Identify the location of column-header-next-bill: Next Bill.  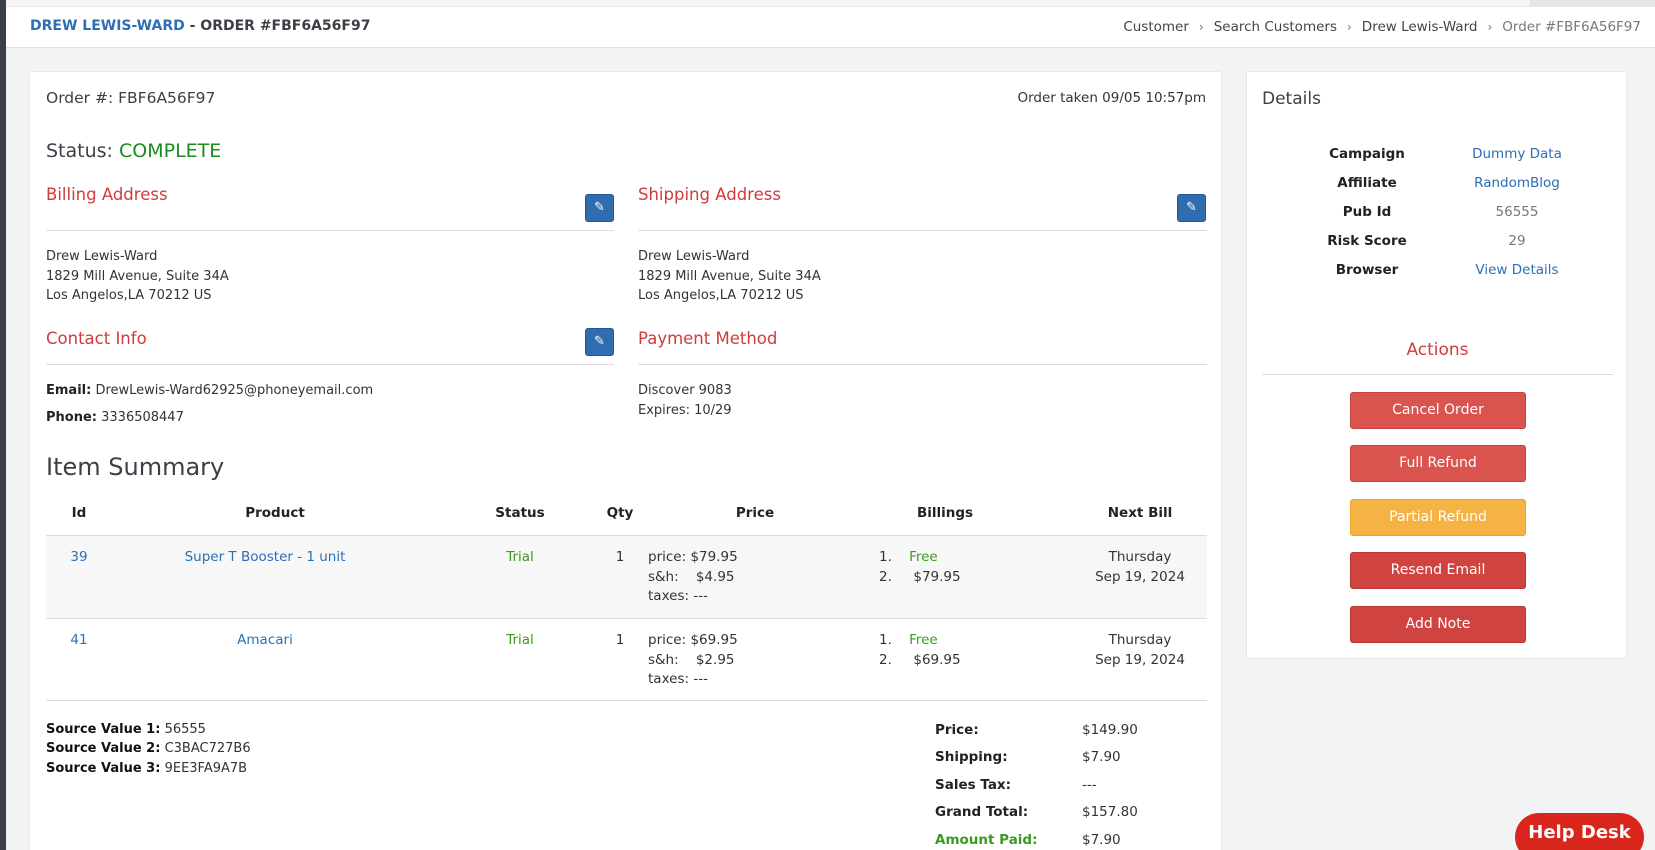
(1140, 513).